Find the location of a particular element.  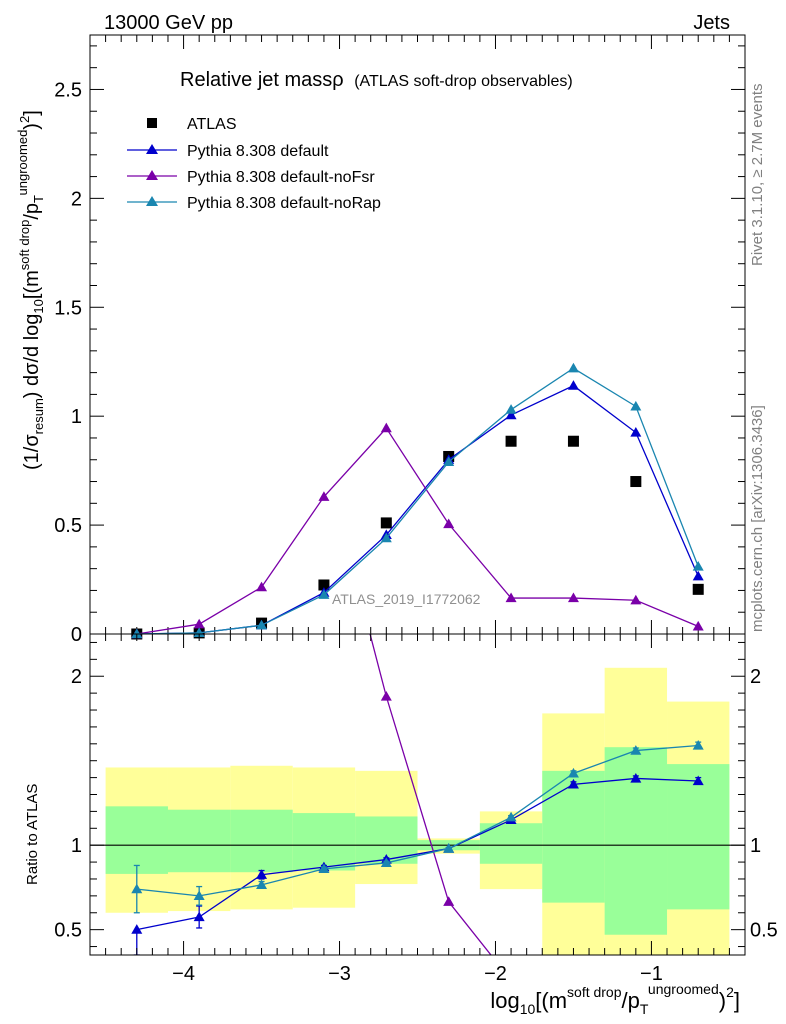

main-ytick-label: 2.5 is located at coordinates (68, 90).